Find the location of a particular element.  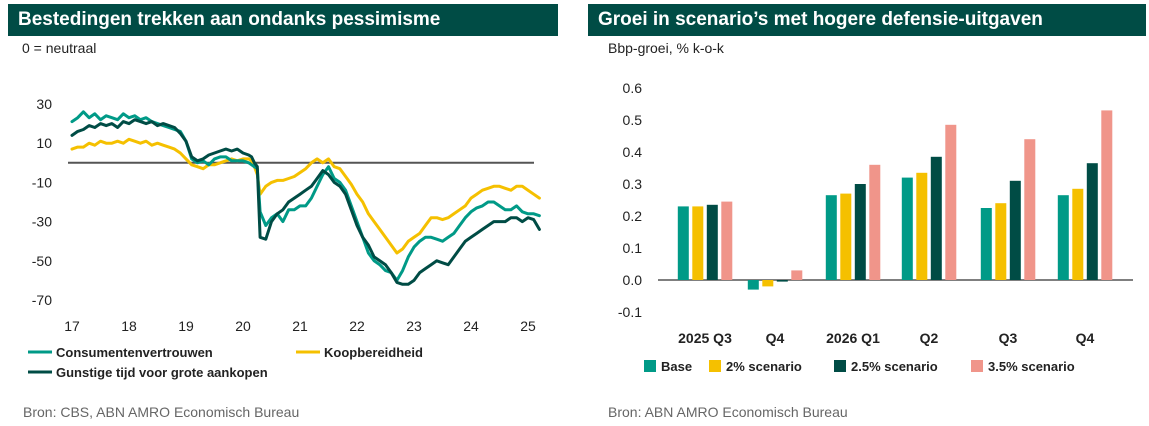

right-chart-source: Bron: ABN AMRO Economisch Bureau is located at coordinates (728, 412).